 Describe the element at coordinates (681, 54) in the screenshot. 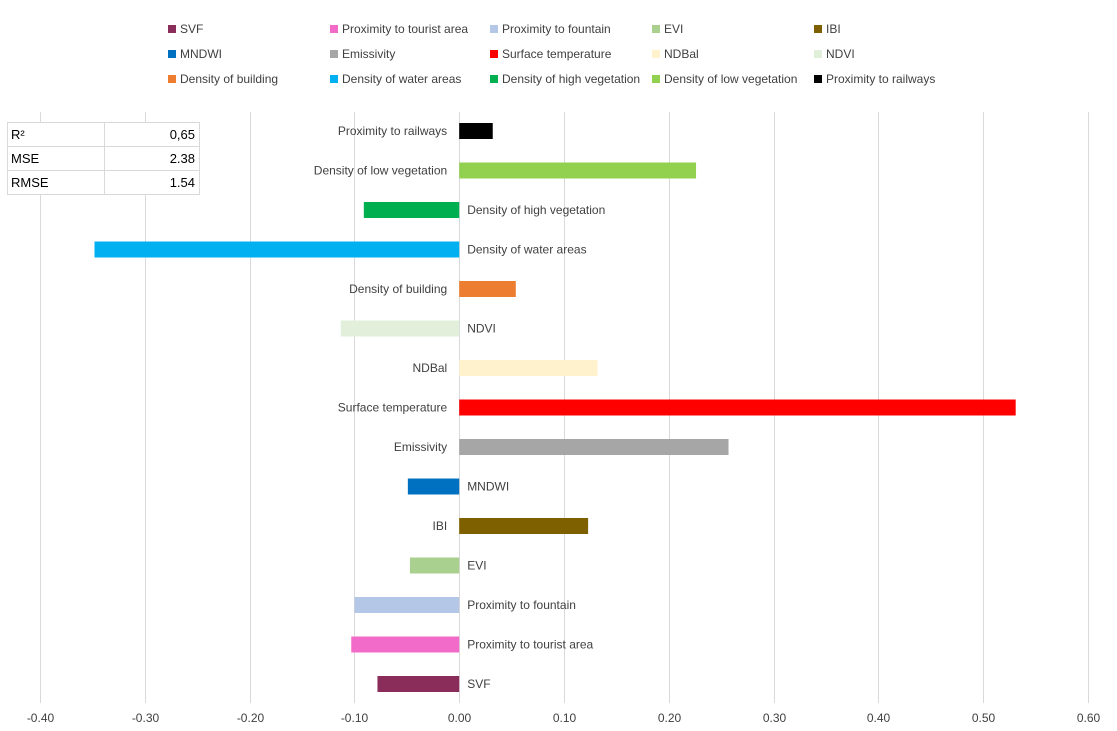

I see `legend-label: NDBal` at that location.